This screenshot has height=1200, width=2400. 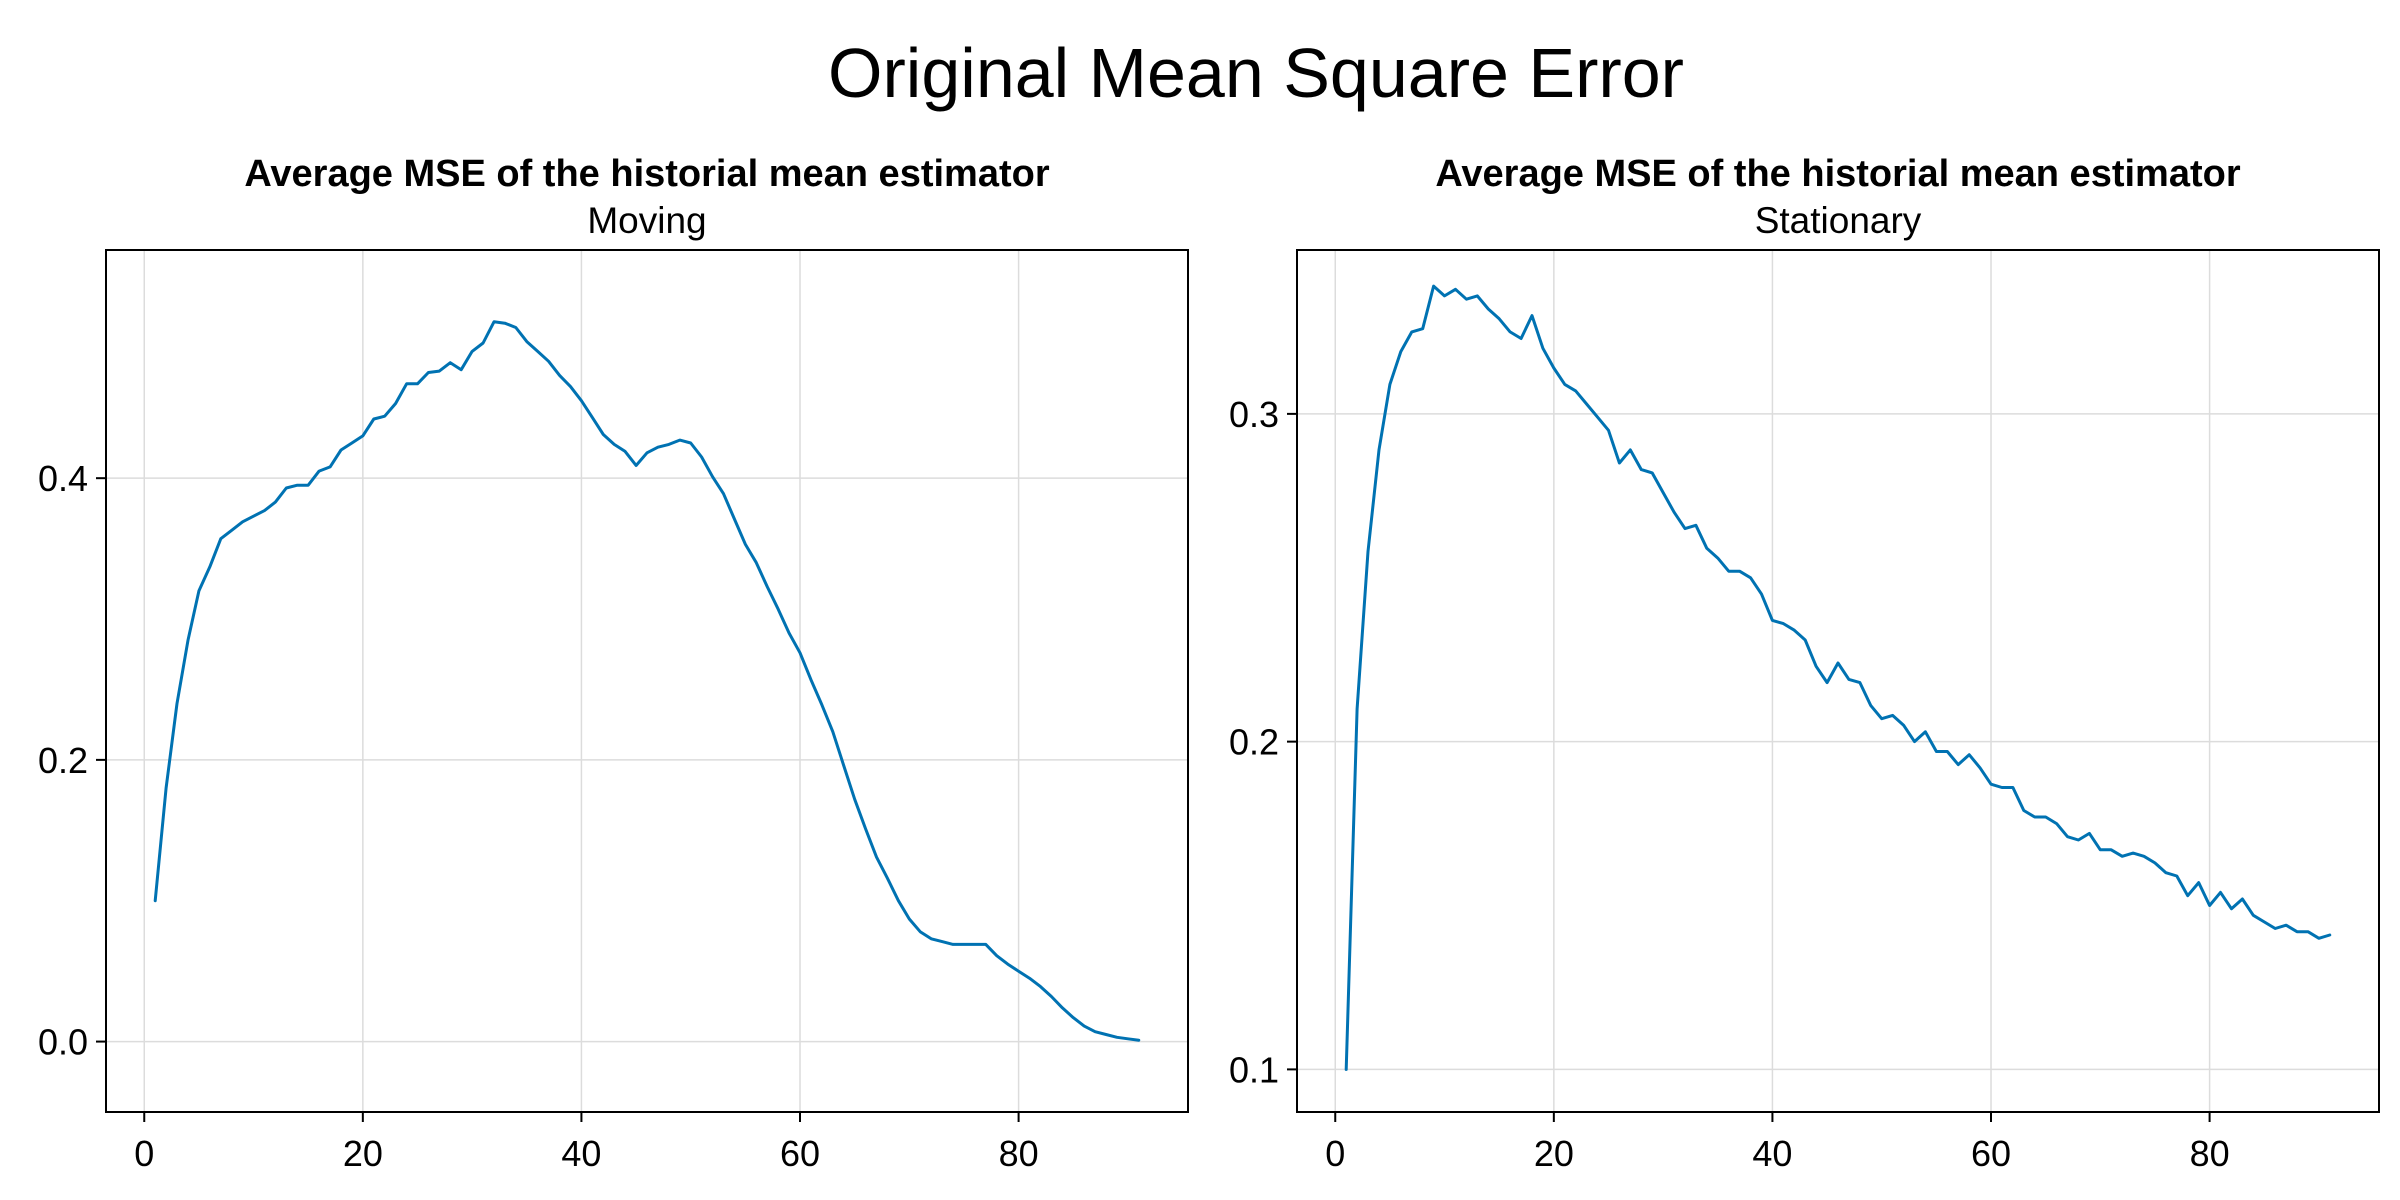 I want to click on y-ticks: 0.0 0.2 0.4, so click(x=72, y=760).